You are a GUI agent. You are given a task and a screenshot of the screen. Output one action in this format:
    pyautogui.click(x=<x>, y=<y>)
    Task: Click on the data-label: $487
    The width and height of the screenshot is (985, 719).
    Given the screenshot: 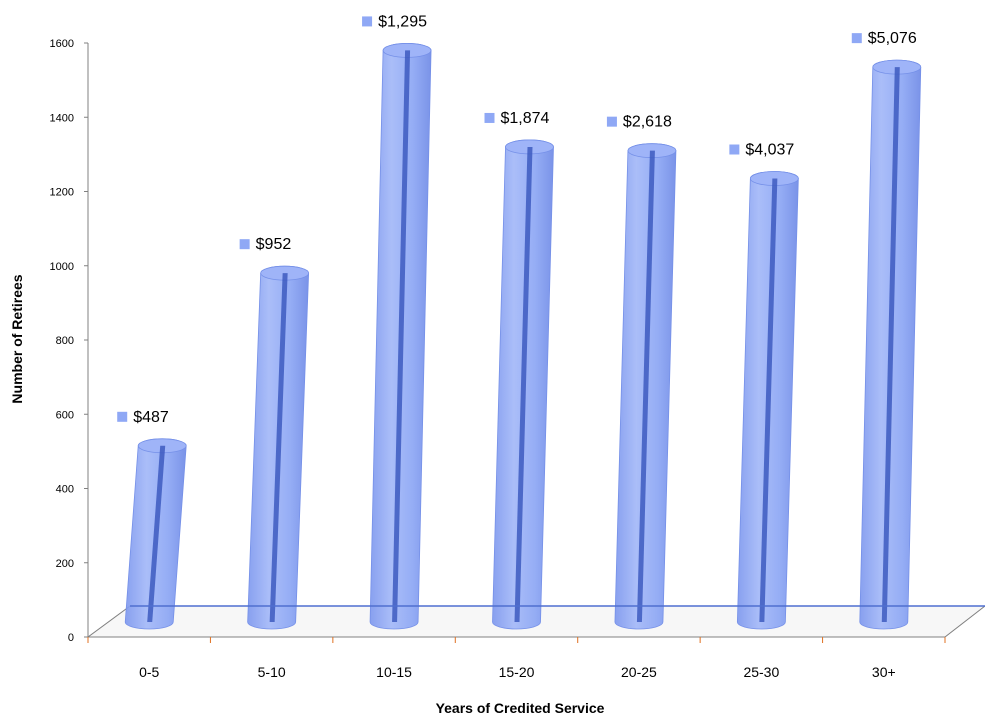 What is the action you would take?
    pyautogui.click(x=143, y=417)
    